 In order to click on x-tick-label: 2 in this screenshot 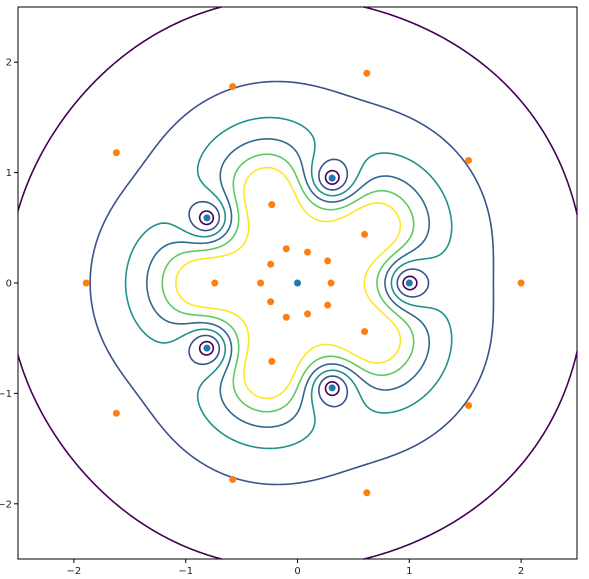, I will do `click(521, 571)`.